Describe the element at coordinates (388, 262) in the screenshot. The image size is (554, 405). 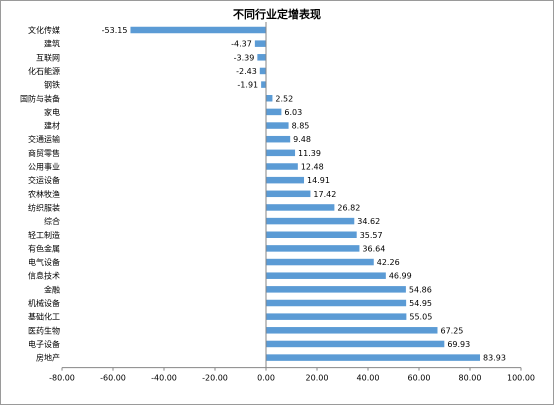
I see `value-label: 42.26` at that location.